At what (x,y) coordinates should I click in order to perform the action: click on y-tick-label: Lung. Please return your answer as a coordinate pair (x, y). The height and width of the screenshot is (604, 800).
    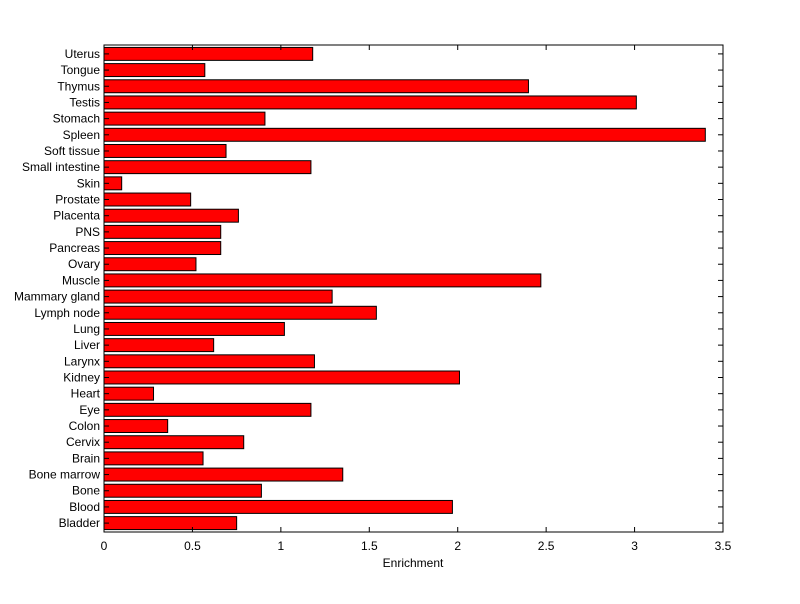
    Looking at the image, I should click on (86, 329).